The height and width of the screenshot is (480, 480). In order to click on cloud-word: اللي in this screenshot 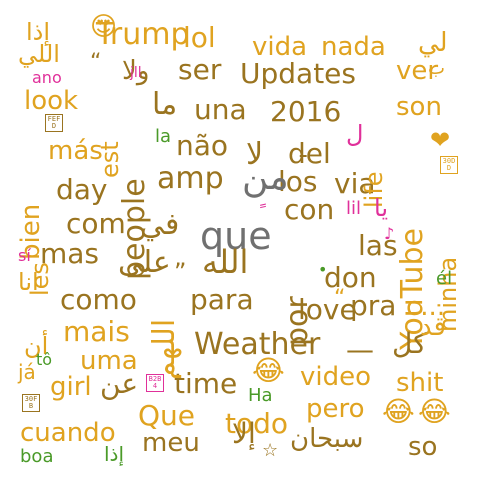, I will do `click(39, 54)`.